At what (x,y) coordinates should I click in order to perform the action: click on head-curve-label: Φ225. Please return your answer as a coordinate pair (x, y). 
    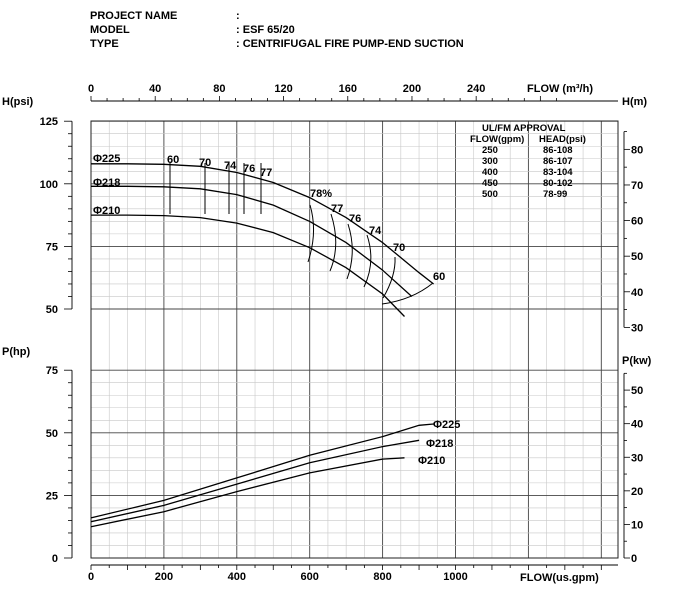
    Looking at the image, I should click on (106, 159).